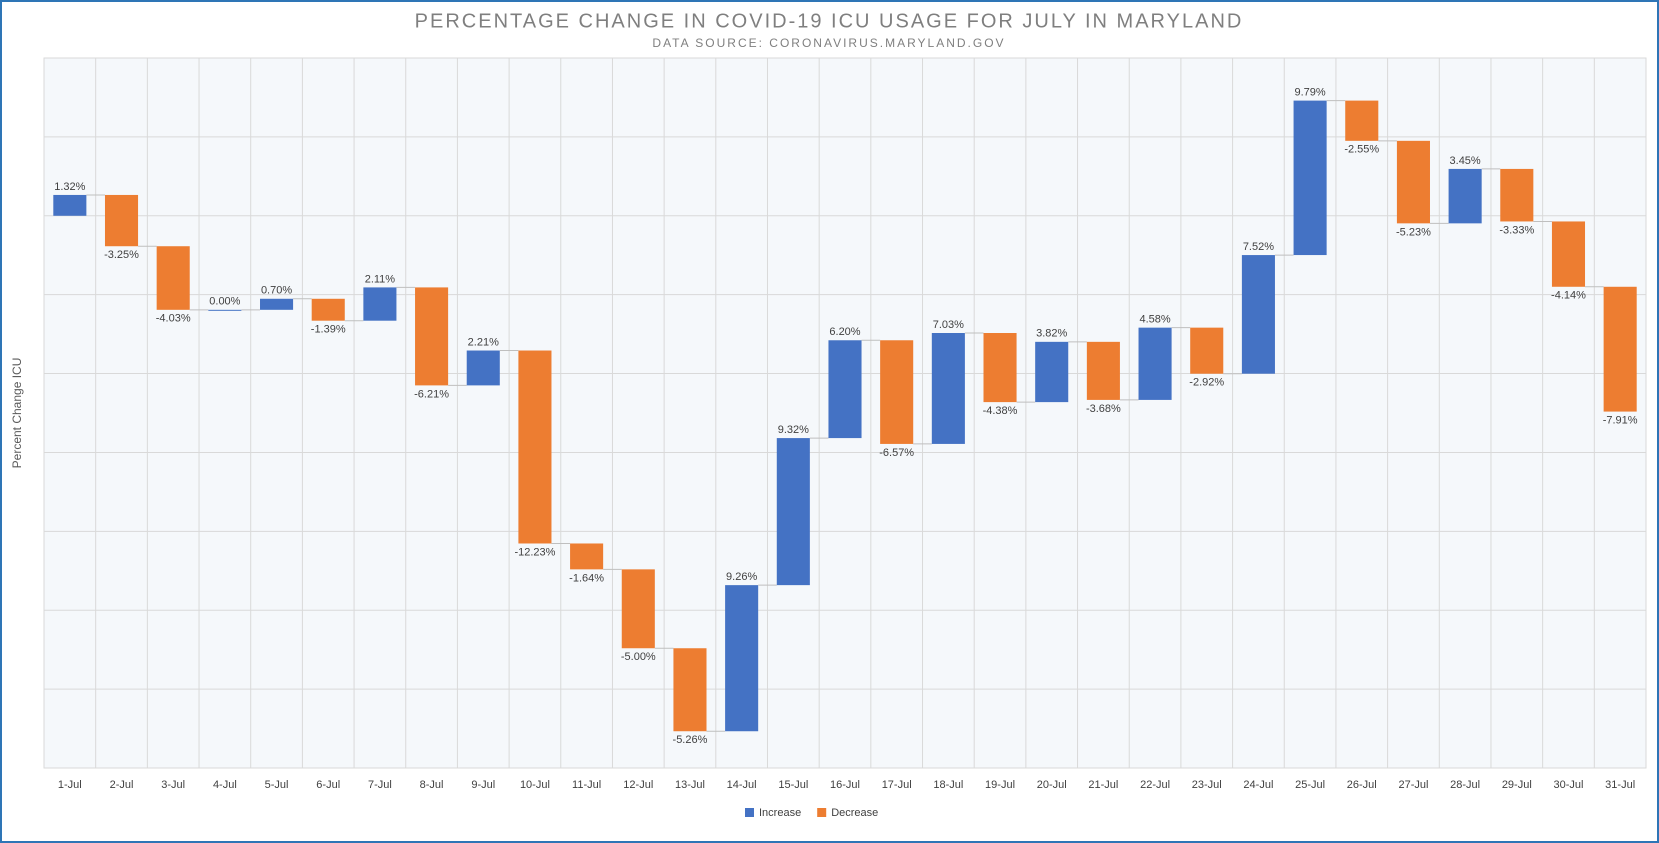 This screenshot has width=1659, height=843. Describe the element at coordinates (432, 785) in the screenshot. I see `x-tick-label: 8-Jul` at that location.